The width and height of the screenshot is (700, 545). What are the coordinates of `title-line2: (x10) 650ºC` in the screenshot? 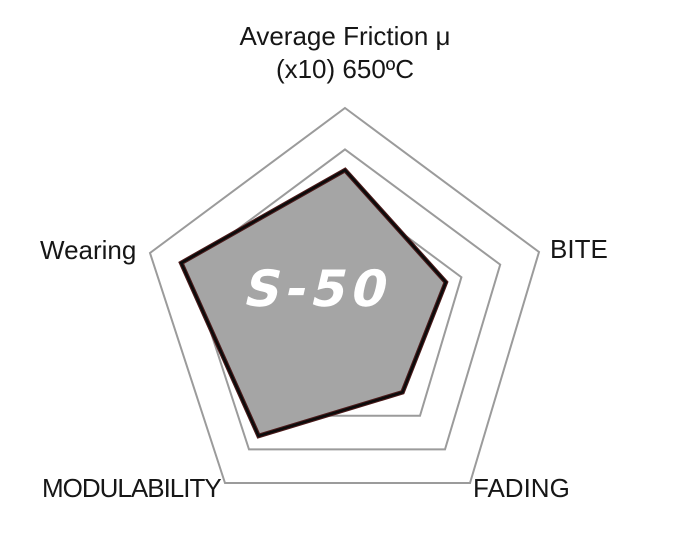 It's located at (345, 69).